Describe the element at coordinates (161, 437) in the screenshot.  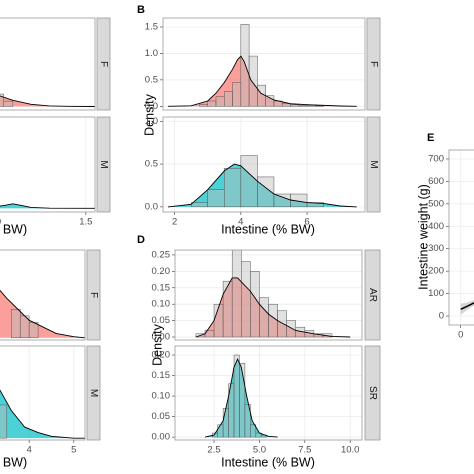
I see `y-tick-label: 0.00` at that location.